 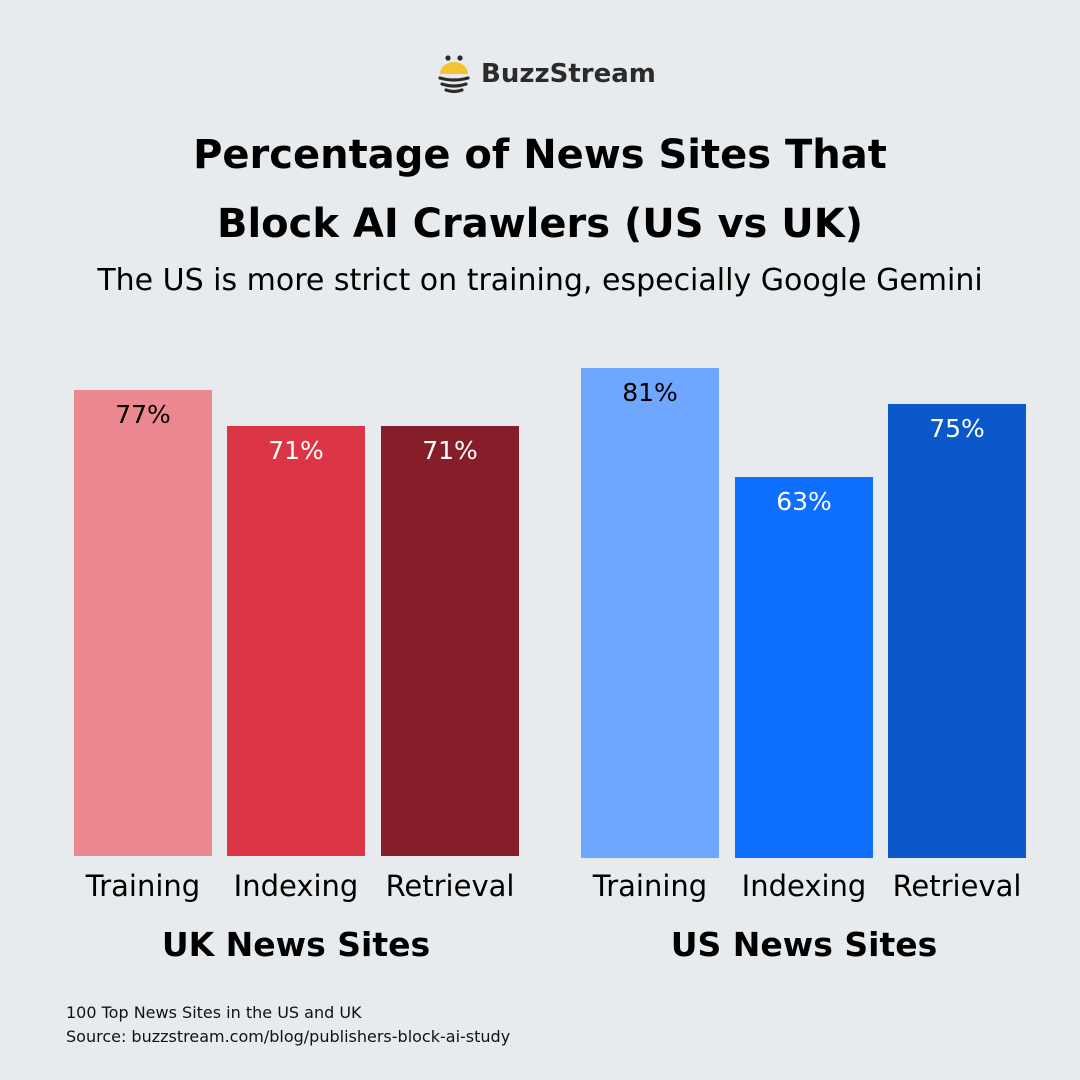 I want to click on chart-title-line1: Percentage of News Sites That, so click(x=540, y=155).